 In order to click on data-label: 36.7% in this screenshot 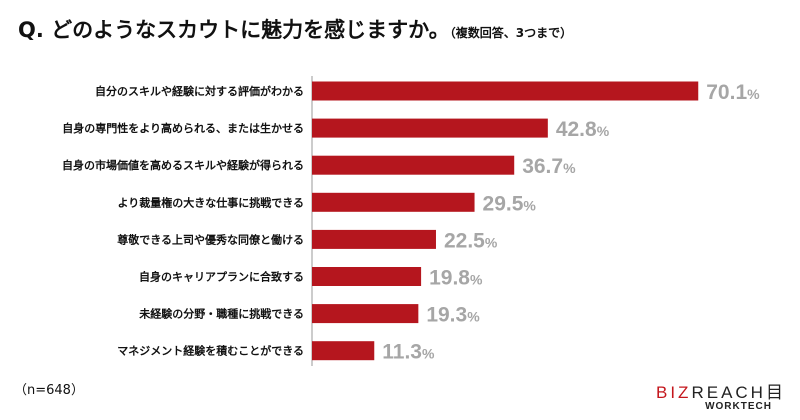, I will do `click(549, 166)`.